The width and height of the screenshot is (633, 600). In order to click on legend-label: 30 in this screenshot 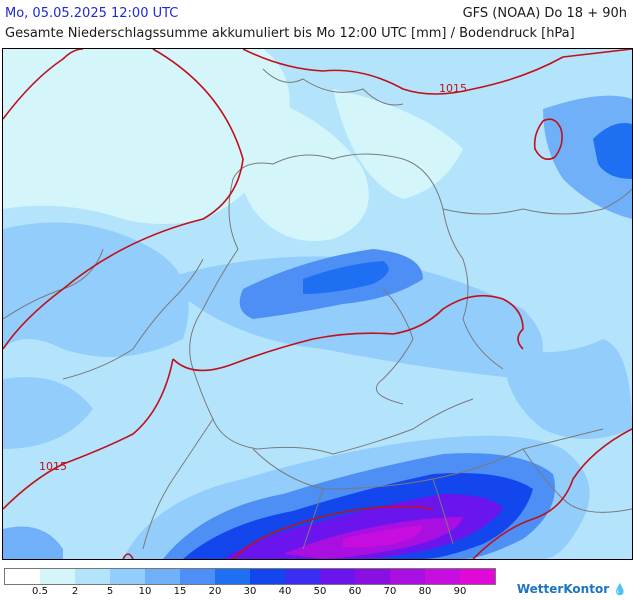, I will do `click(250, 591)`.